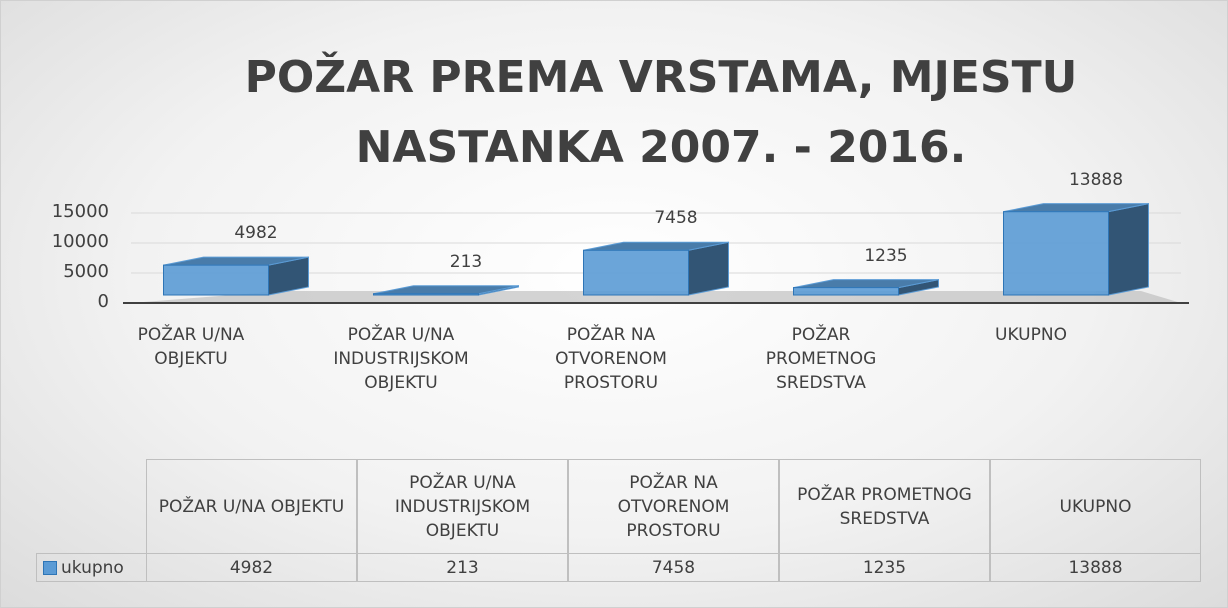  Describe the element at coordinates (191, 347) in the screenshot. I see `x-tick-label: POŽAR U/NA OBJEKTU` at that location.